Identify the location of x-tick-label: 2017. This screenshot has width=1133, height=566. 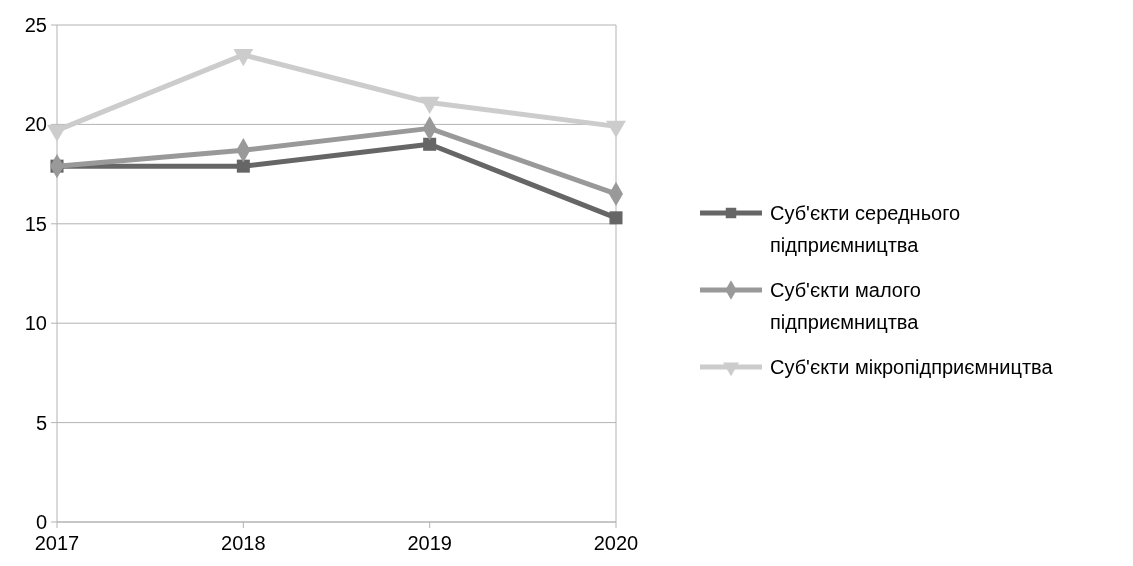
(57, 543).